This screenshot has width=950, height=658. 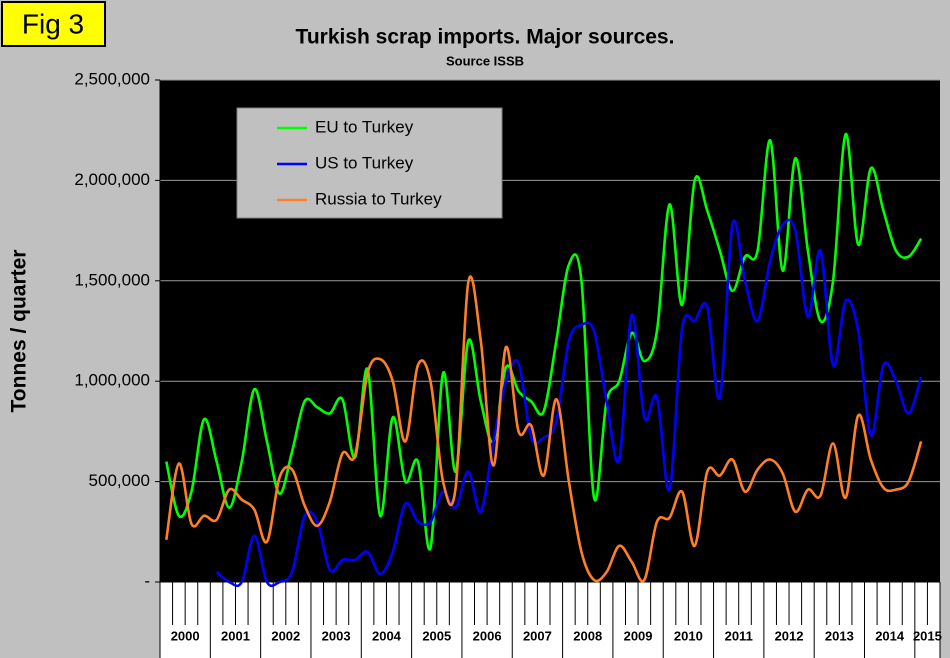 What do you see at coordinates (927, 635) in the screenshot?
I see `x-tick-label: 2015` at bounding box center [927, 635].